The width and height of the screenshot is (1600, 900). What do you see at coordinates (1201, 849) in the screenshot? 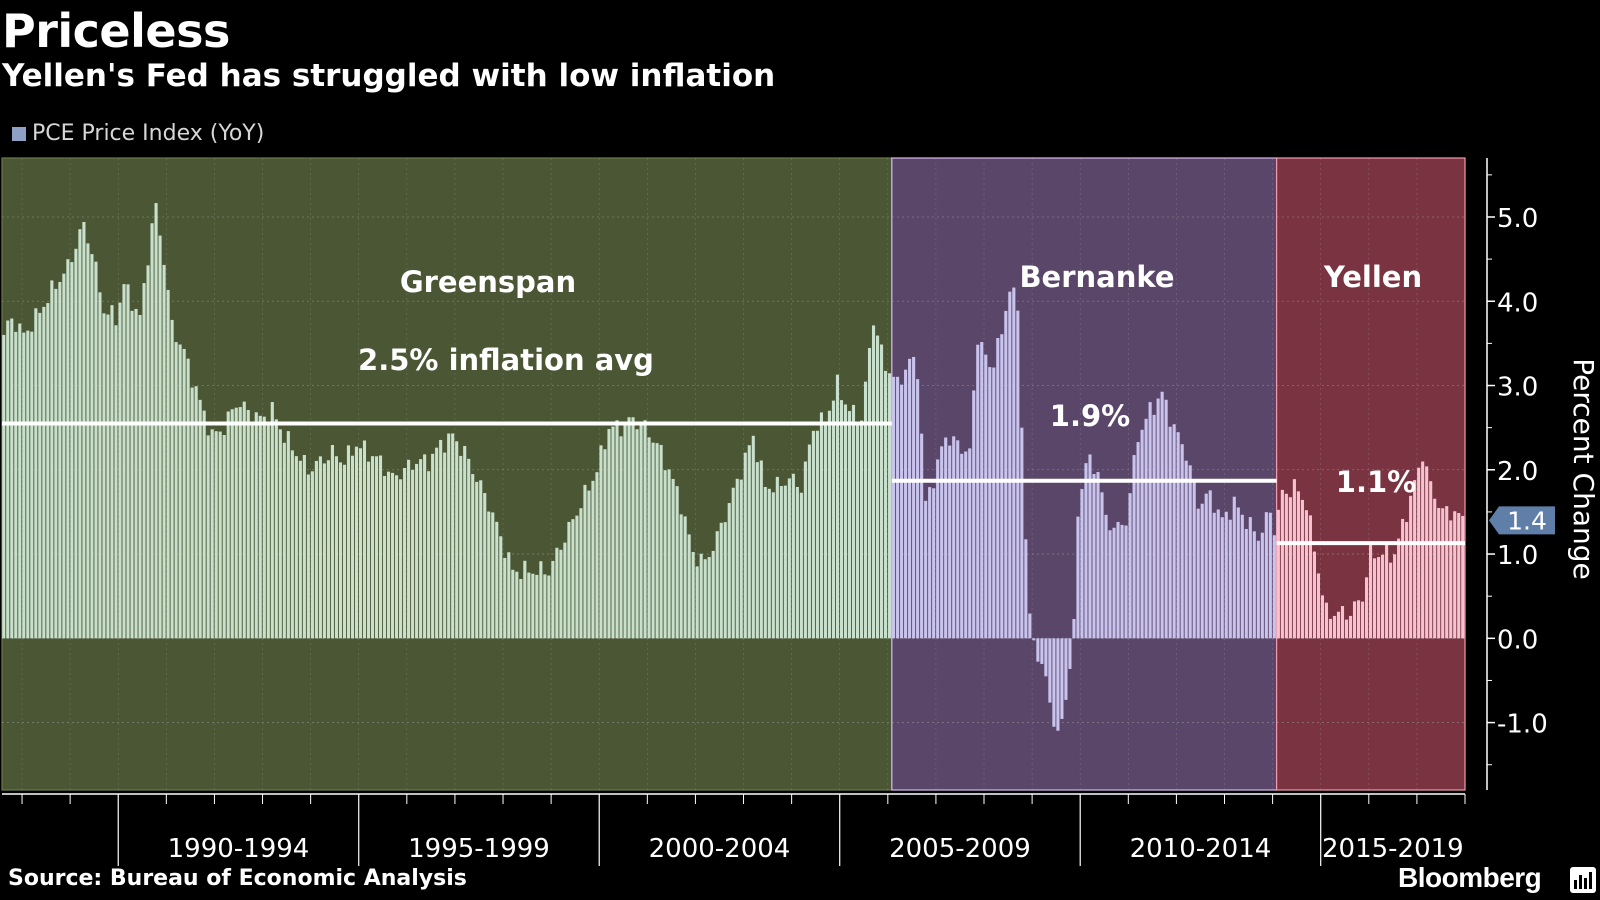
I see `x-tick-label: 2010-2014` at bounding box center [1201, 849].